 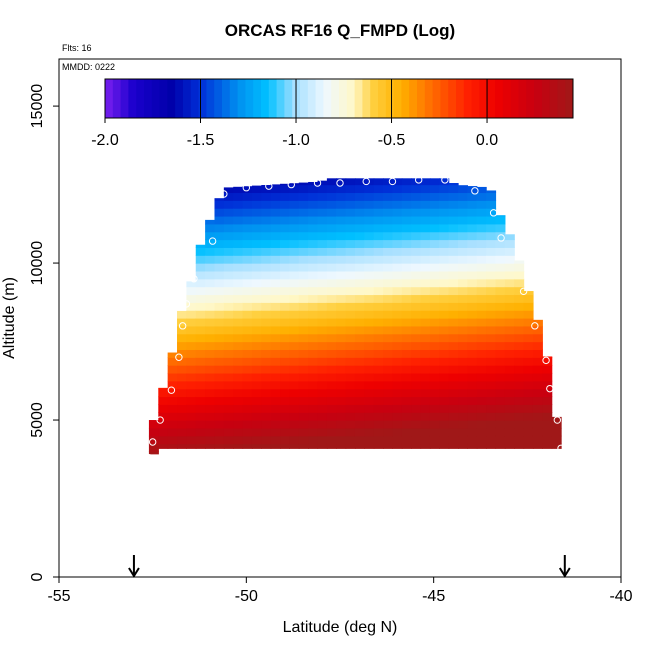 I want to click on colorbar-tick-label: 0.0, so click(x=487, y=140).